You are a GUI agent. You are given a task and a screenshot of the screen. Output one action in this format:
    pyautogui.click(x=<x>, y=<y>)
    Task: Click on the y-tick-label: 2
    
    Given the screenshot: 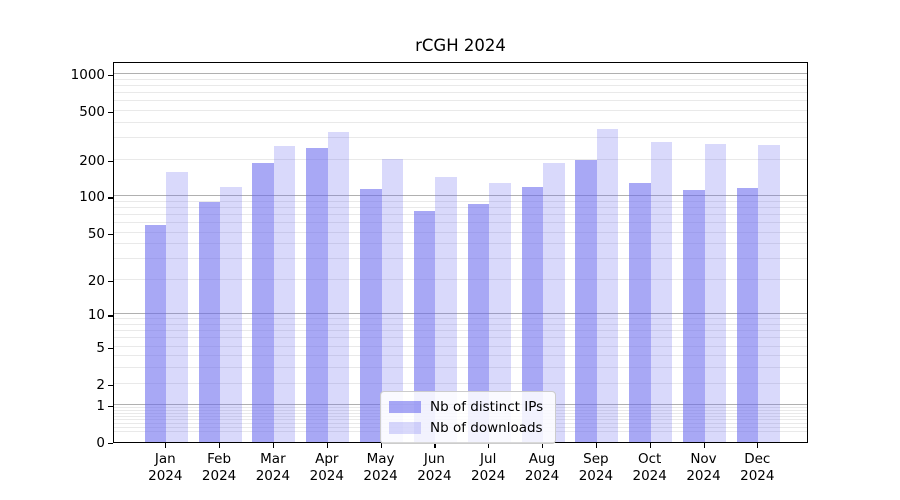 What is the action you would take?
    pyautogui.click(x=100, y=384)
    